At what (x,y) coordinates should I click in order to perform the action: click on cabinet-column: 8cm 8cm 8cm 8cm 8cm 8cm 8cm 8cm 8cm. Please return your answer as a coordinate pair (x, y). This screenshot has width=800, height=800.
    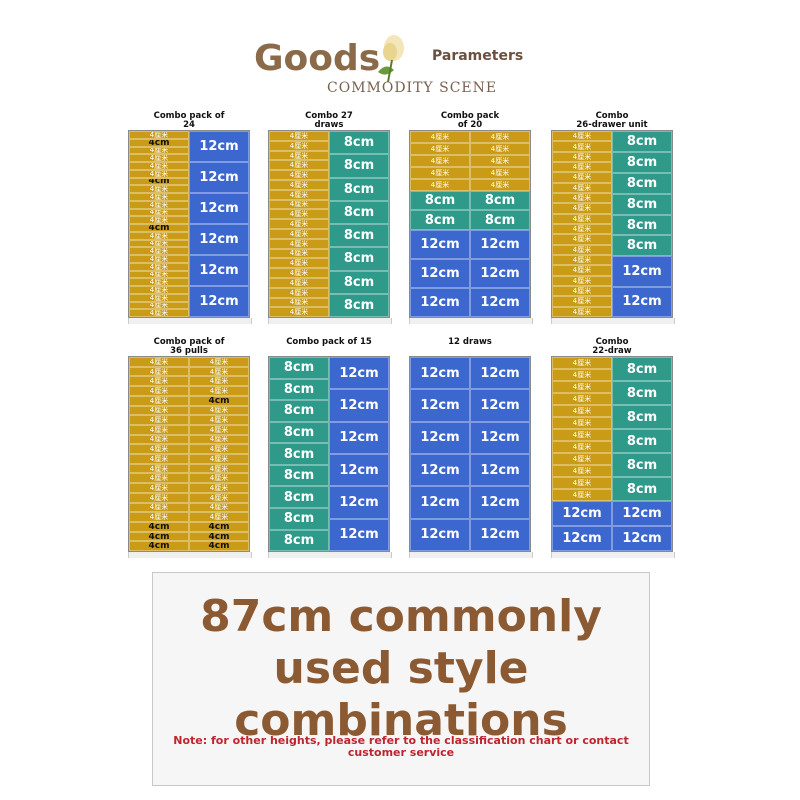
    Looking at the image, I should click on (299, 454).